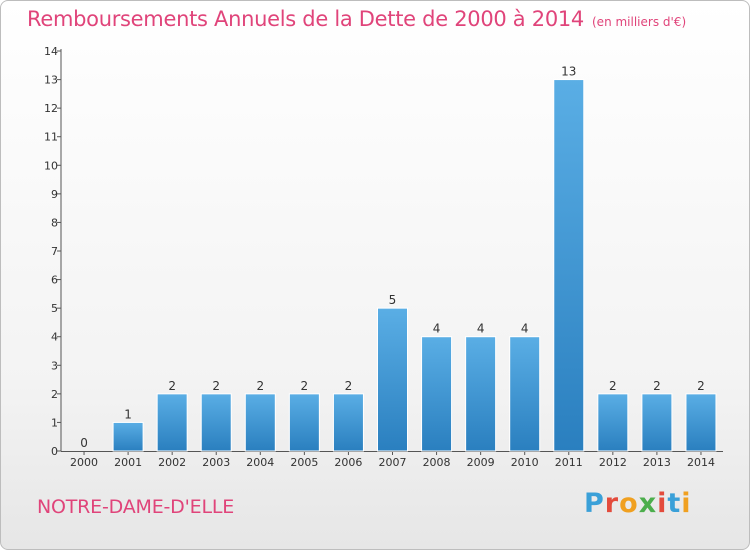 This screenshot has height=550, width=750. I want to click on logo-letter: x, so click(648, 503).